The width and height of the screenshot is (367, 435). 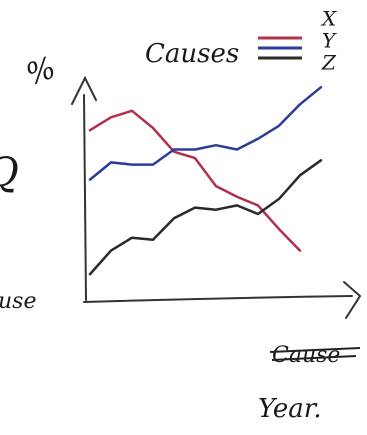 I want to click on legend-title: Causes, so click(x=192, y=54).